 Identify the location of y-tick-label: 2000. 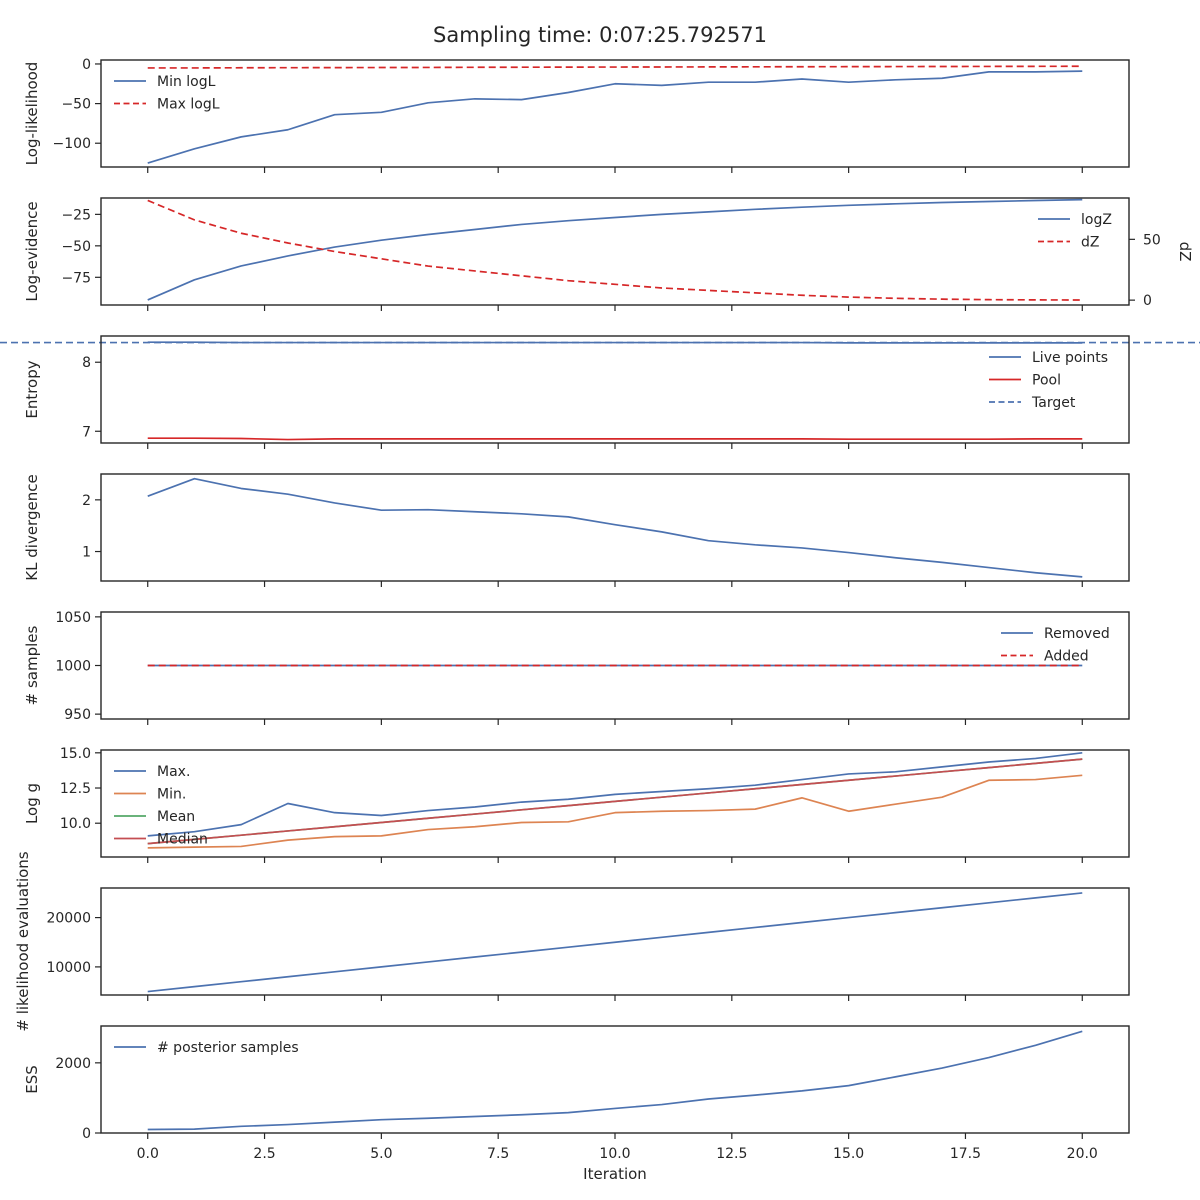
(73, 1064).